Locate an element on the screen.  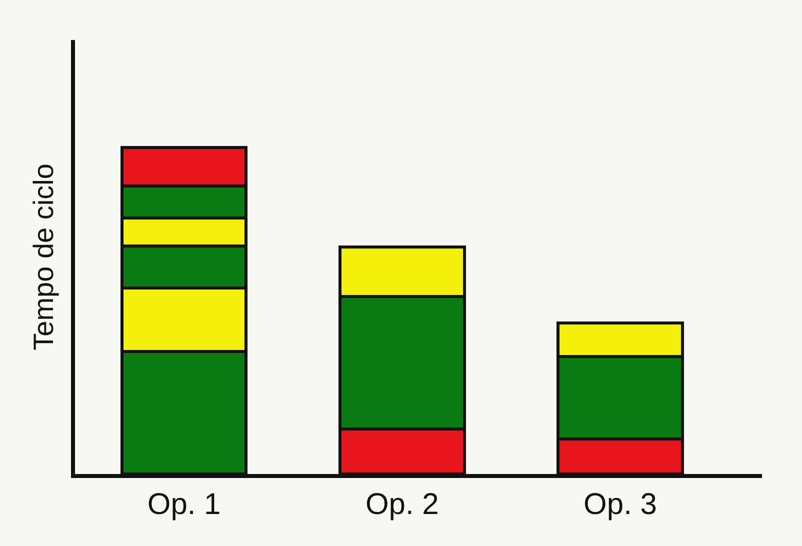
x-tick-label: Op. 2 is located at coordinates (402, 504).